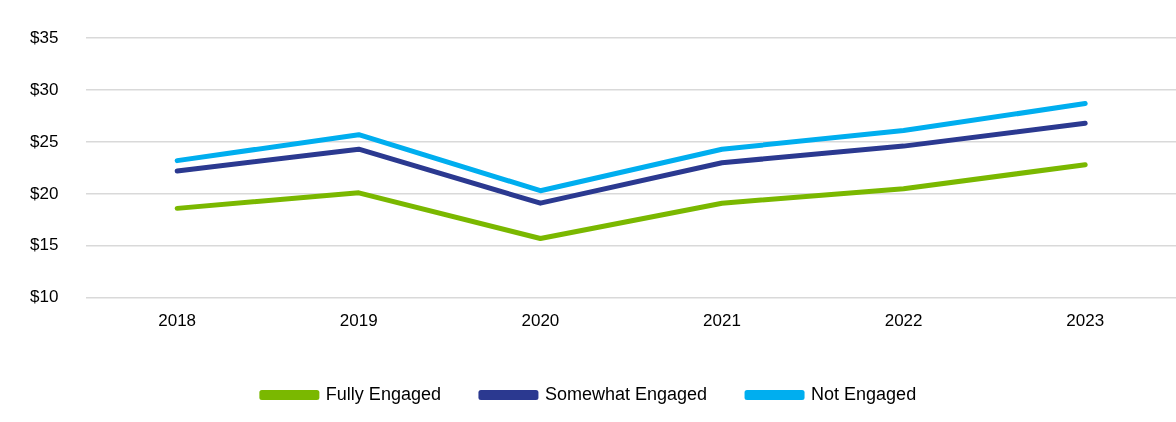 This screenshot has height=422, width=1176. I want to click on x-tick-label: 2018, so click(177, 321).